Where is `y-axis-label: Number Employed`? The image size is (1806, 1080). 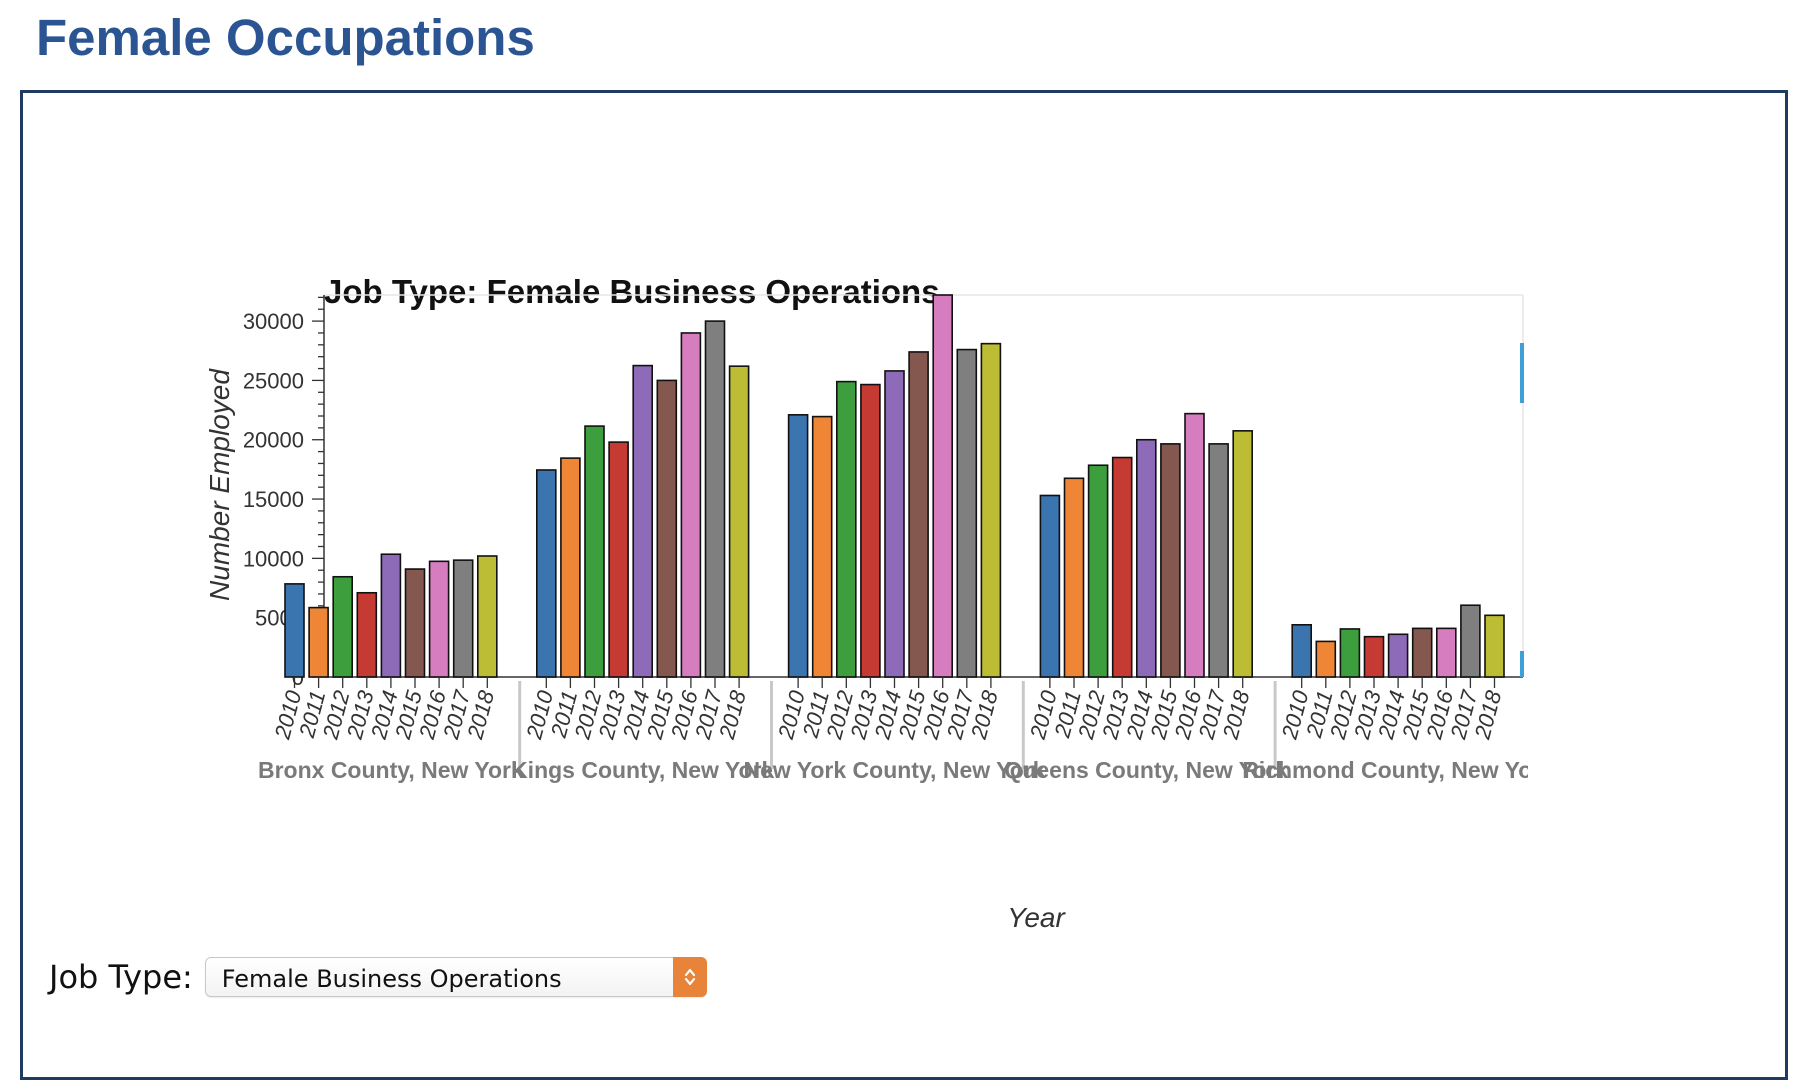
y-axis-label: Number Employed is located at coordinates (219, 484).